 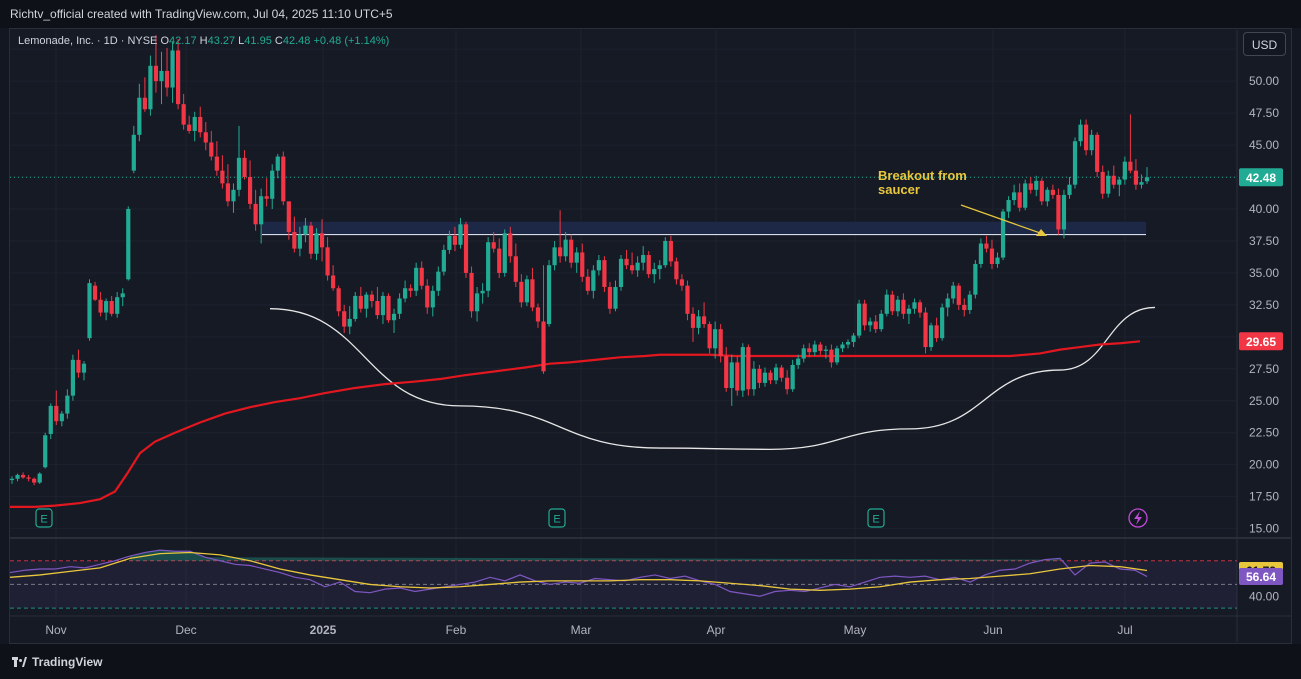 What do you see at coordinates (55, 630) in the screenshot?
I see `time-tick-label: Nov` at bounding box center [55, 630].